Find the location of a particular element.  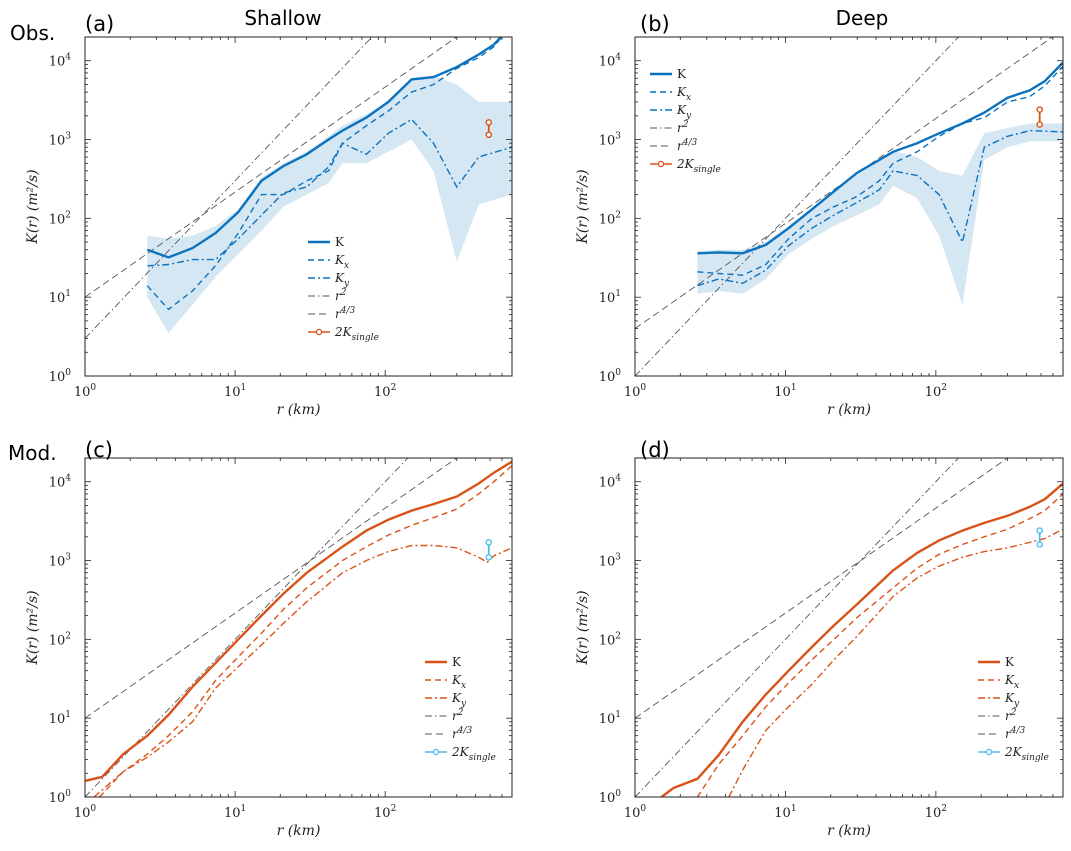

confidence-band is located at coordinates (329, 204).